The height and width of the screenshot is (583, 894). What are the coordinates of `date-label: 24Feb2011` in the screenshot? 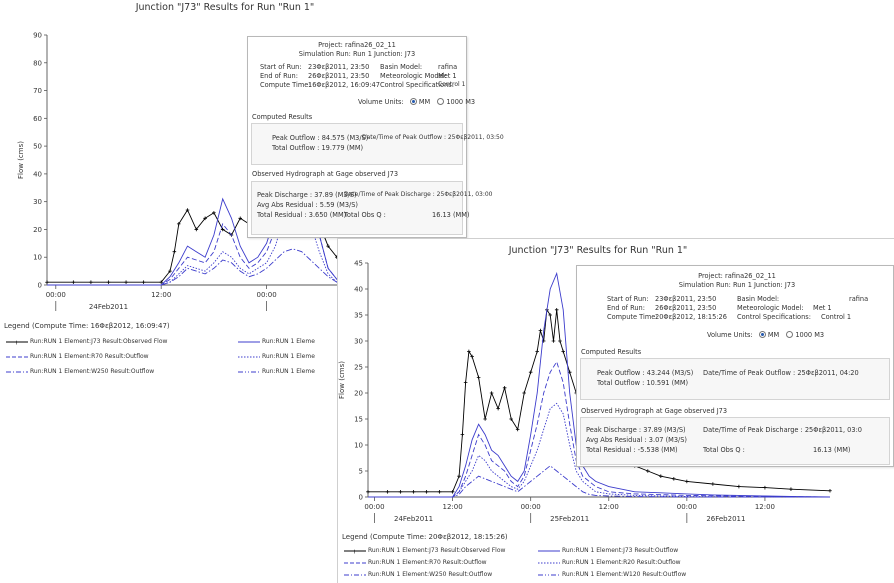 It's located at (108, 307).